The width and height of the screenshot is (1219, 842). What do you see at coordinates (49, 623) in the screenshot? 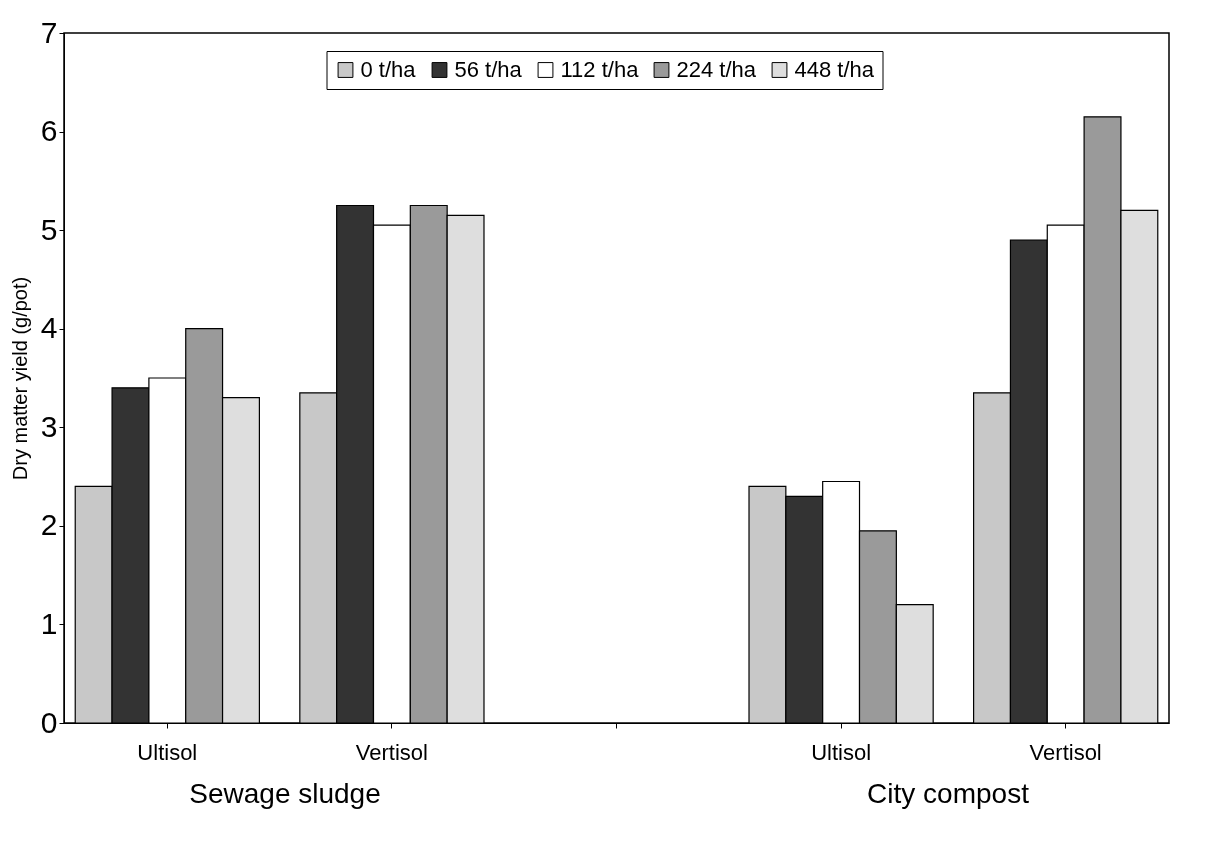
I see `y-tick-label: 1` at bounding box center [49, 623].